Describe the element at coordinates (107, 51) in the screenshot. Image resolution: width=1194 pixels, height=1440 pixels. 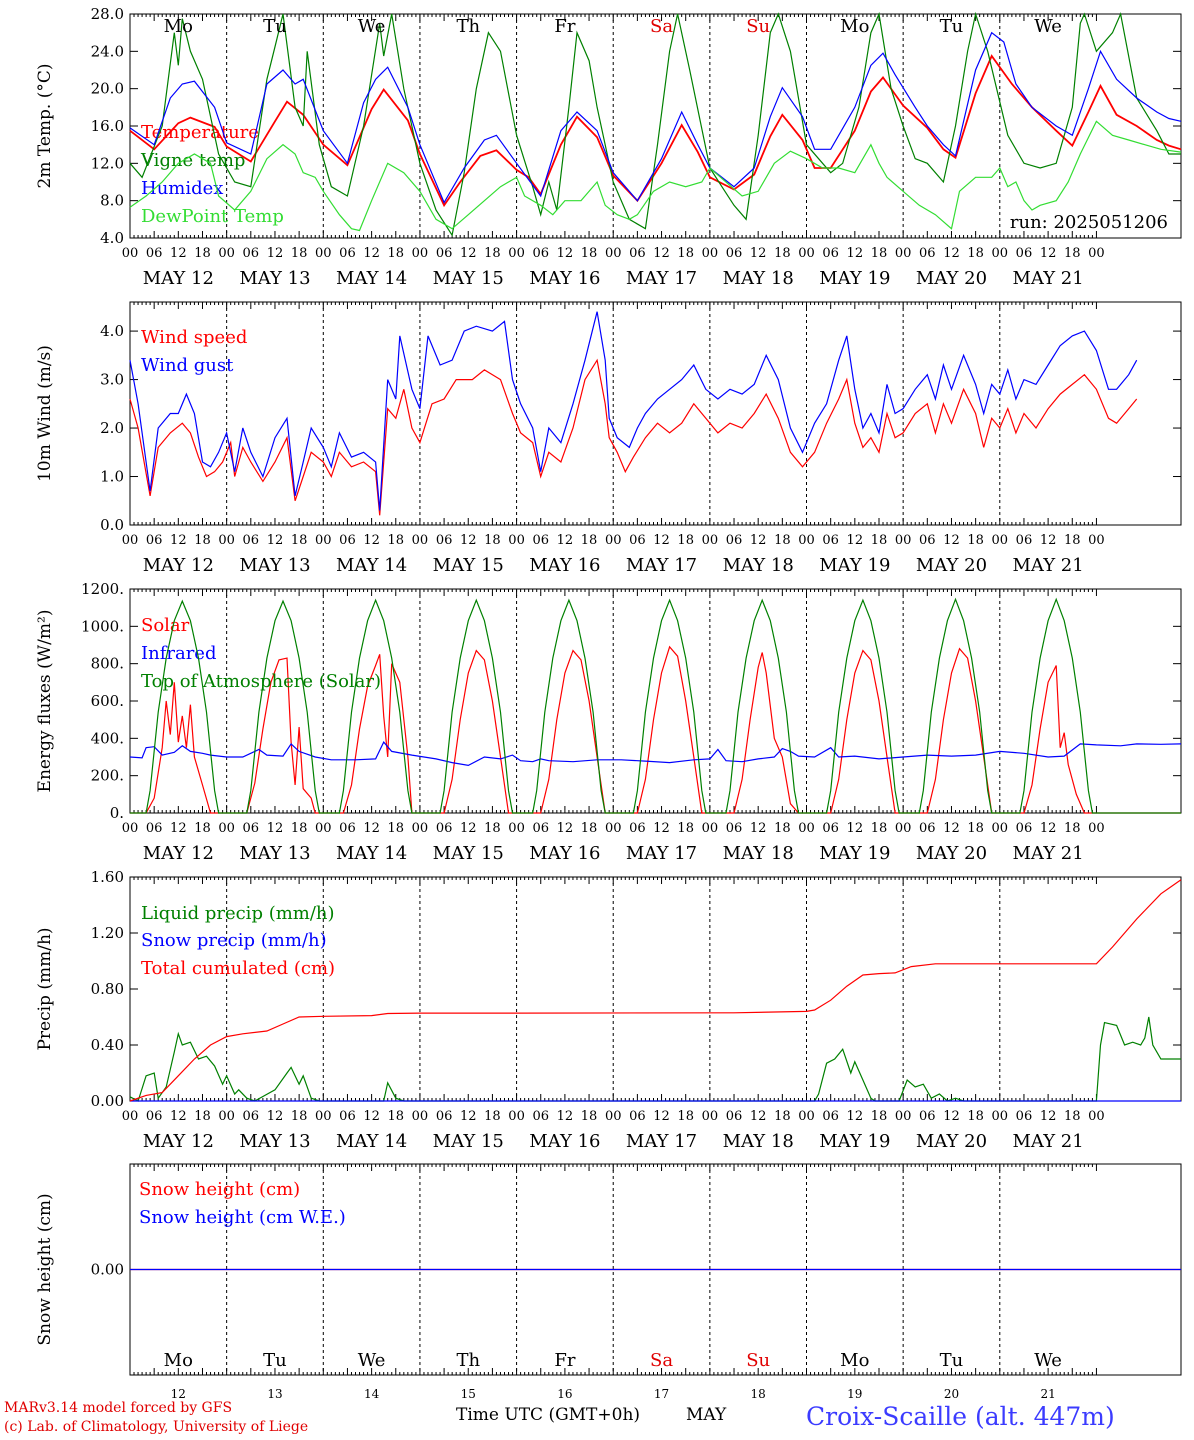
I see `y-tick-label: 24.0` at that location.